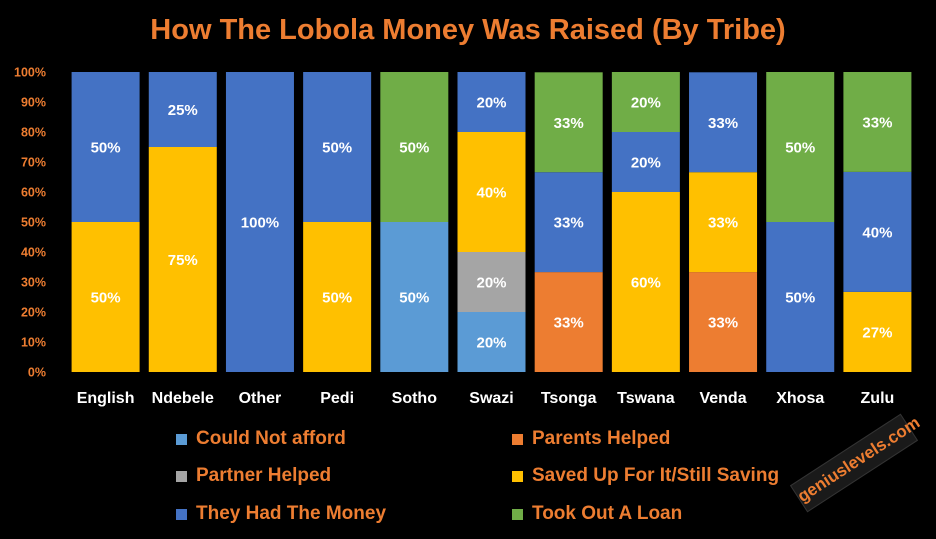  What do you see at coordinates (491, 398) in the screenshot?
I see `x-category-label: Swazi` at bounding box center [491, 398].